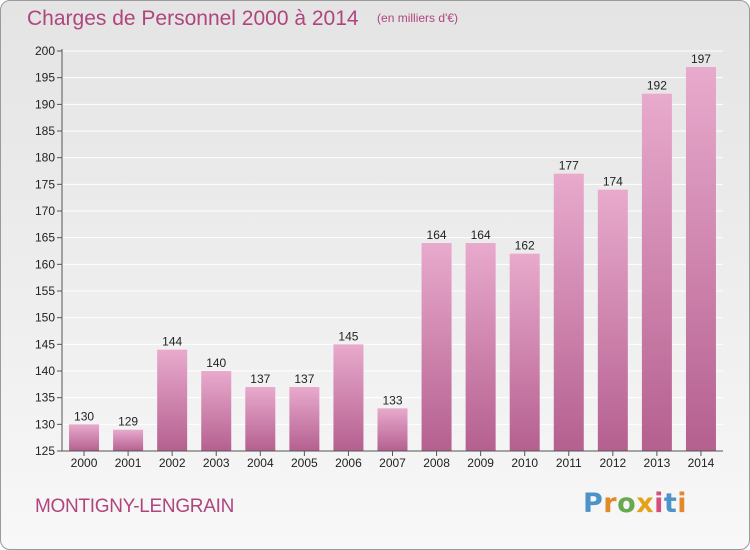 This screenshot has width=750, height=550. I want to click on y-tick-label: 175, so click(45, 184).